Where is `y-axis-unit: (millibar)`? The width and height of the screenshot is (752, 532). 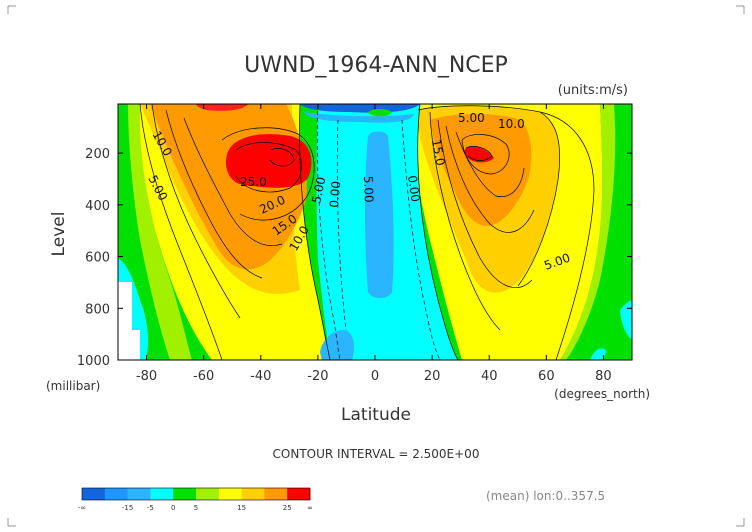
y-axis-unit: (millibar) is located at coordinates (73, 386).